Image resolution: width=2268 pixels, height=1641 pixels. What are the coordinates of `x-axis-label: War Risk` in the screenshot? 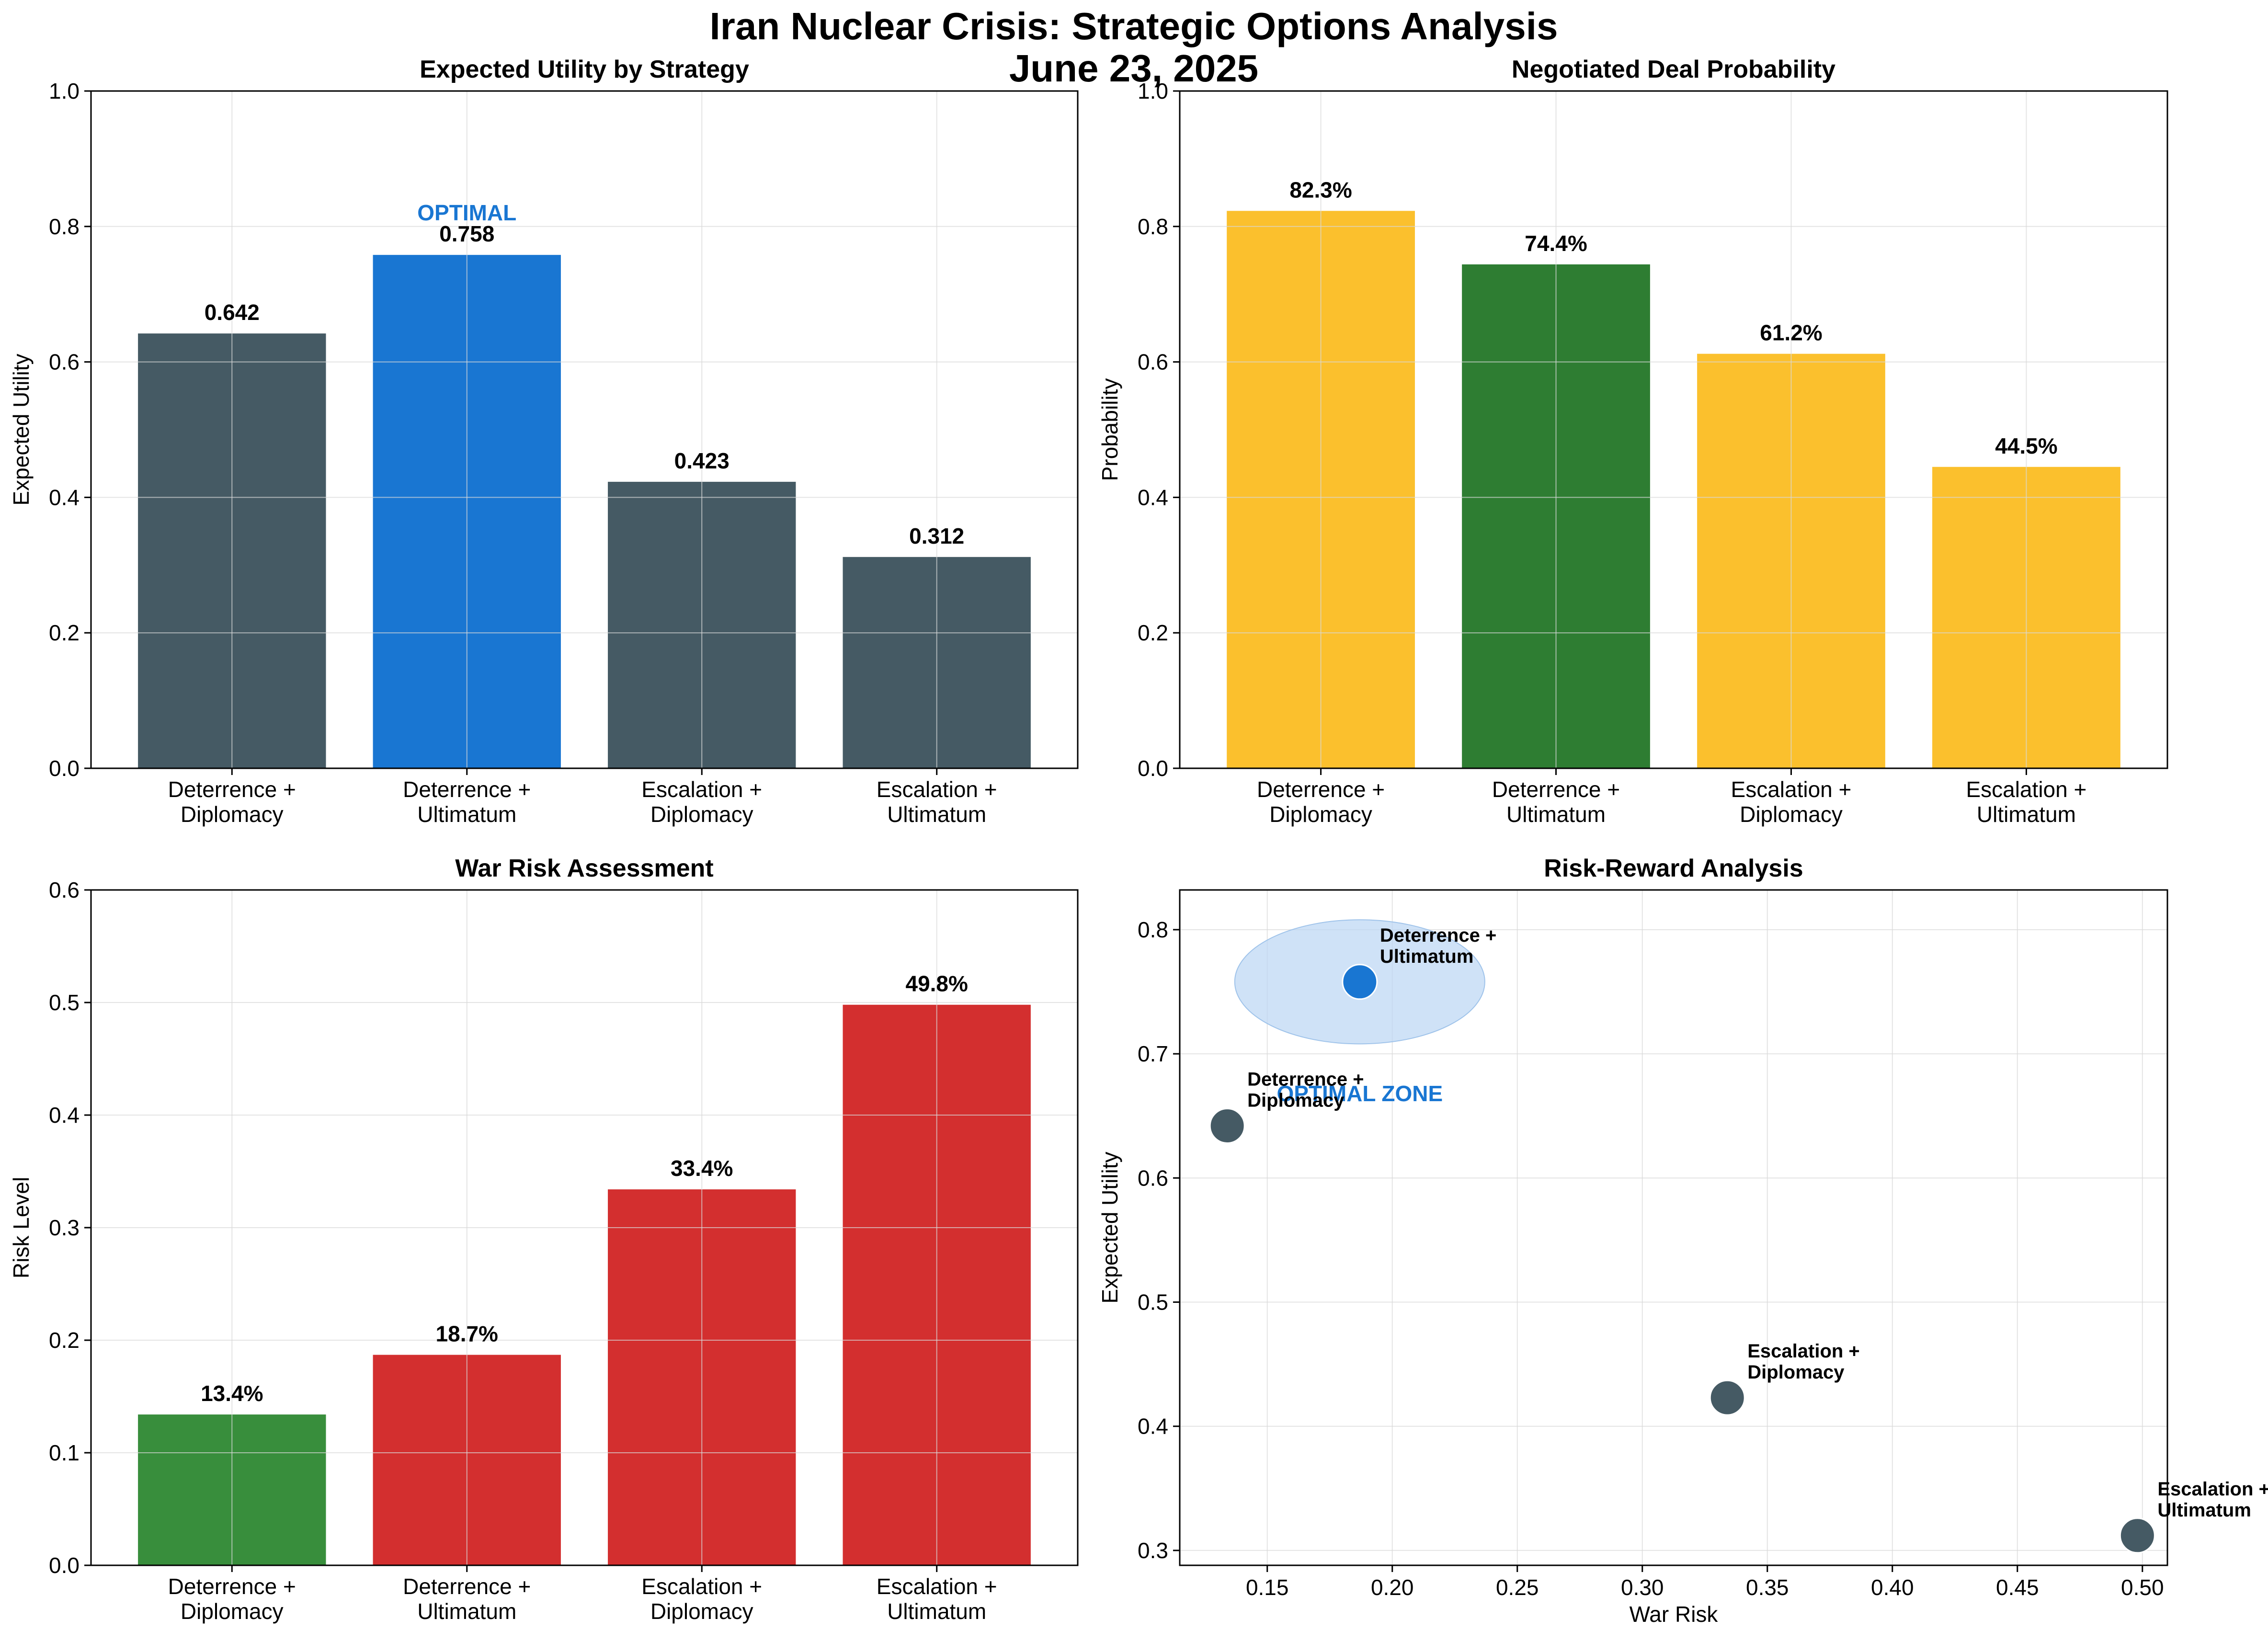 It's located at (1674, 1615).